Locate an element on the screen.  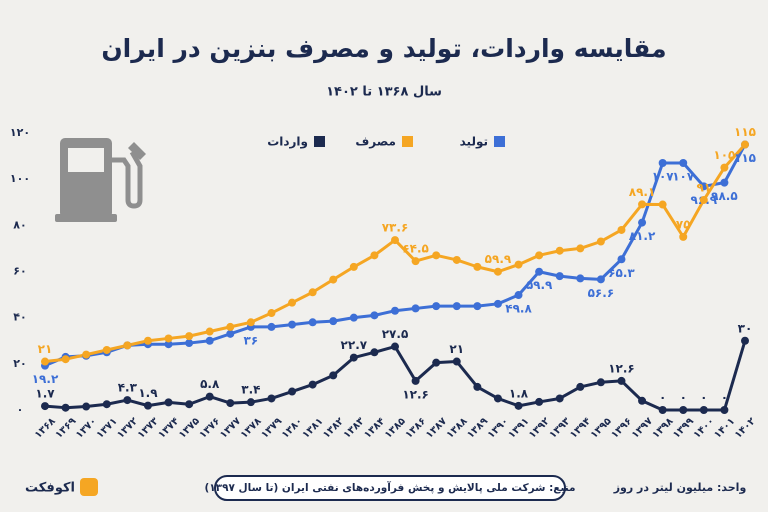
value-label: ۷۳.۶ is located at coordinates (395, 228).